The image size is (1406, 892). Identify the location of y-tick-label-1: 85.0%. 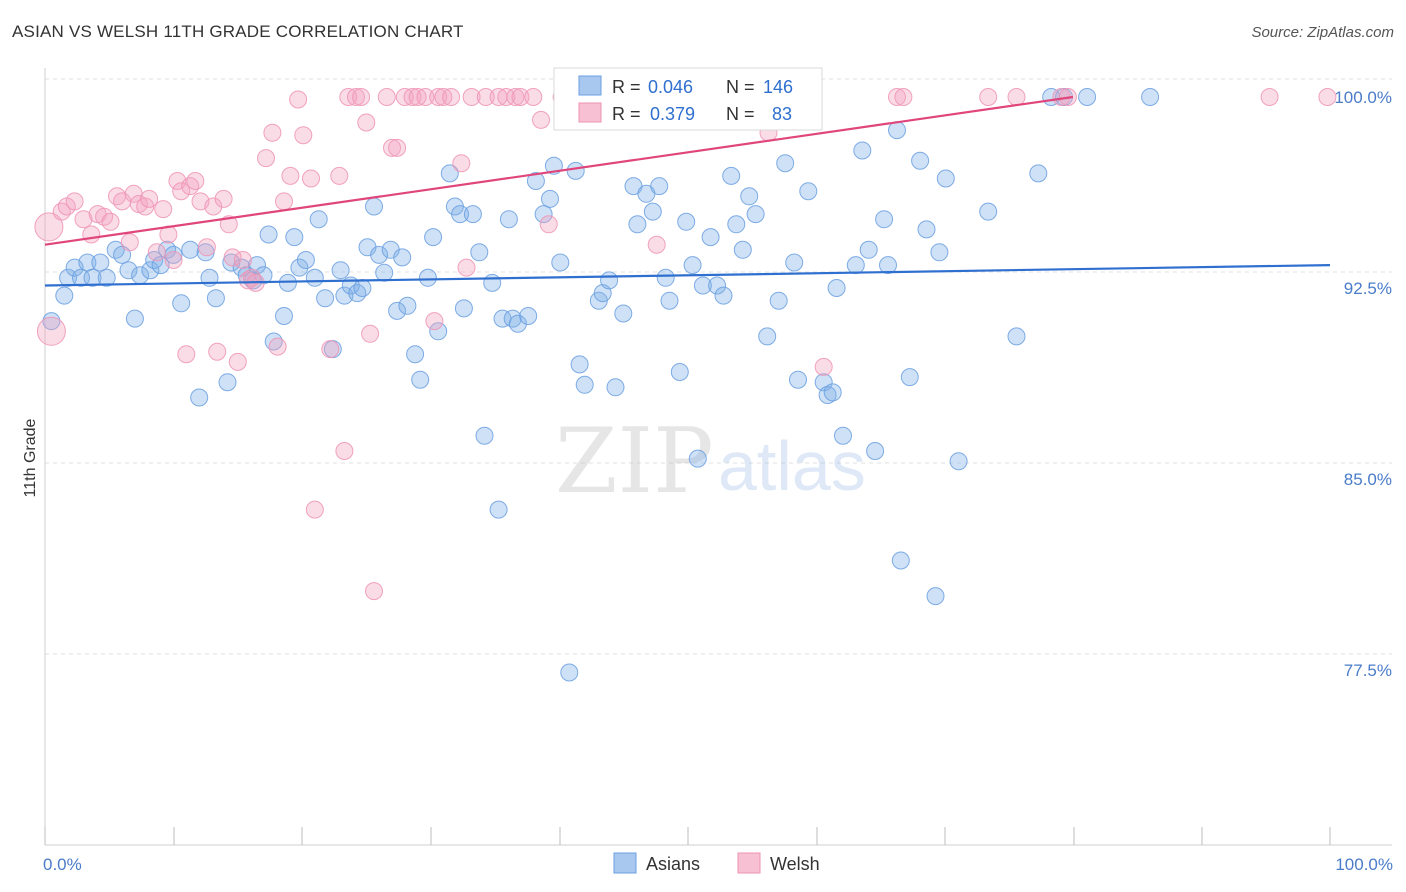
(1368, 479).